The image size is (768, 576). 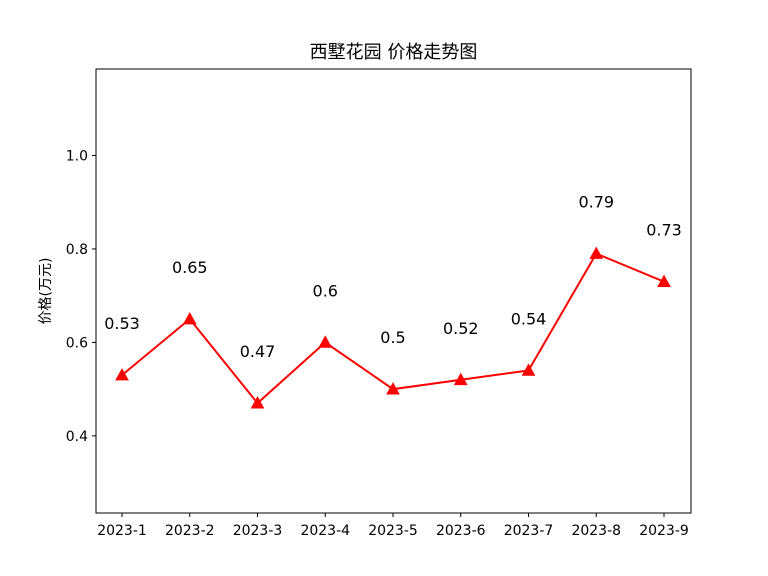 I want to click on chart-title: 西墅花园 价格走势图, so click(x=394, y=52).